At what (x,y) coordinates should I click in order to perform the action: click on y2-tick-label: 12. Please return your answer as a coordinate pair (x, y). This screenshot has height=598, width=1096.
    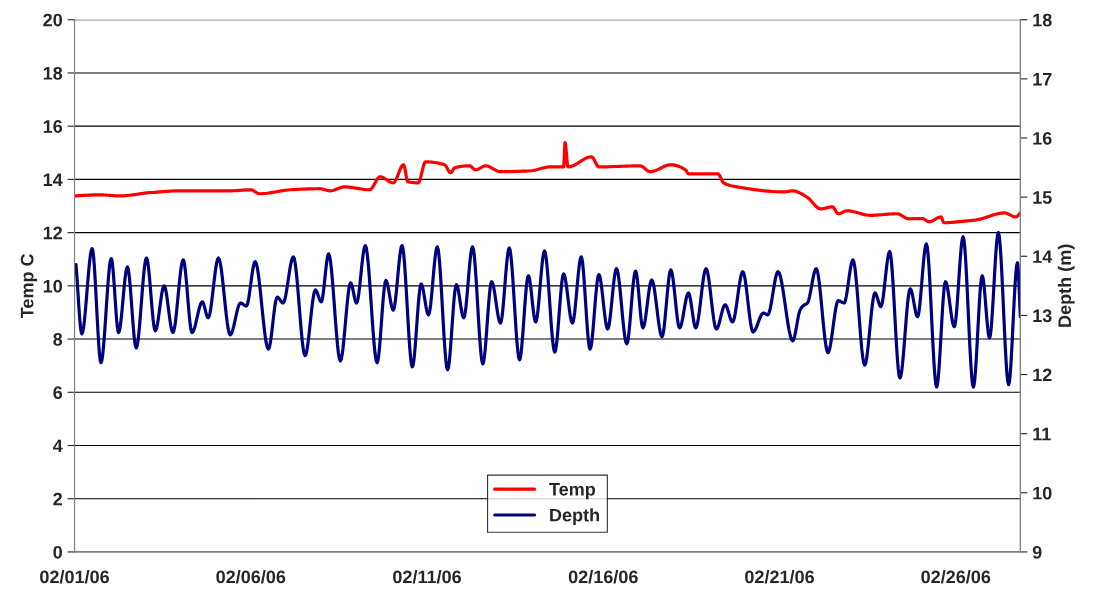
    Looking at the image, I should click on (1042, 375).